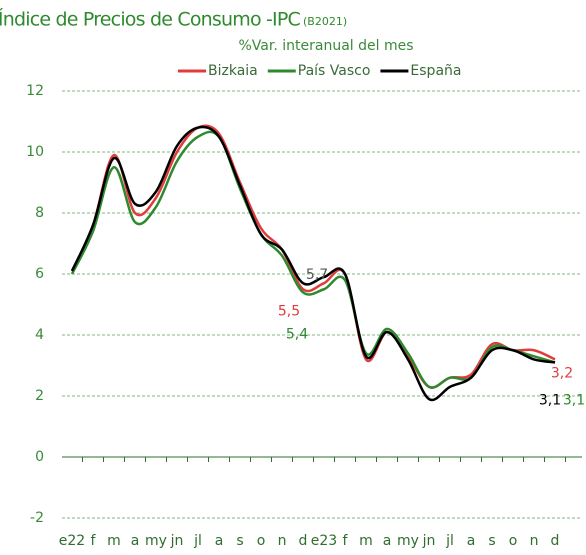 The image size is (586, 555). Describe the element at coordinates (562, 373) in the screenshot. I see `data-label: 3,2` at that location.